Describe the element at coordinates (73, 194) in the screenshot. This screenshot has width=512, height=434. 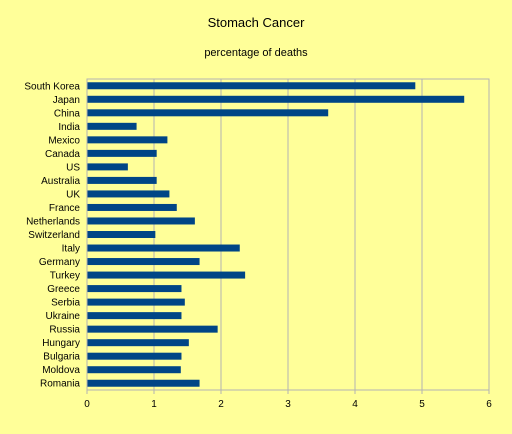
I see `category-label: UK` at that location.